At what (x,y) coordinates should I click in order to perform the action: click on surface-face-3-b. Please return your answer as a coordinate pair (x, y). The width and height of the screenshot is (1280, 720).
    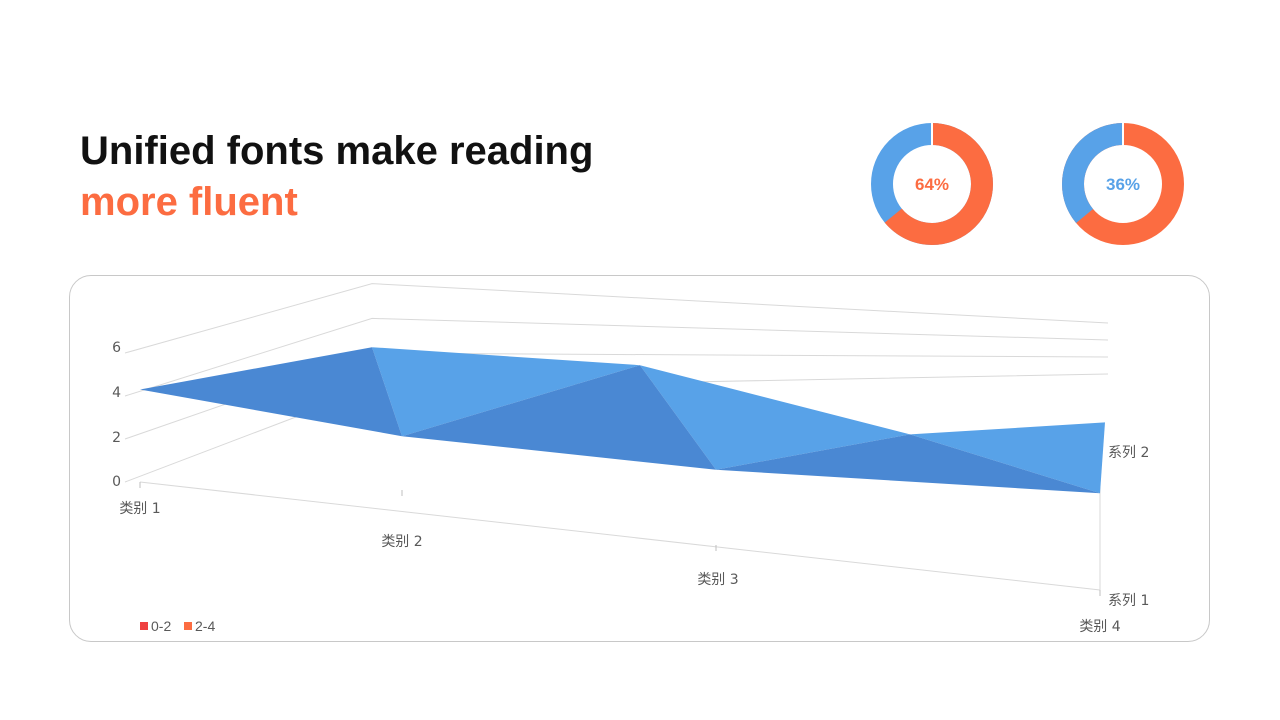
    Looking at the image, I should click on (908, 464).